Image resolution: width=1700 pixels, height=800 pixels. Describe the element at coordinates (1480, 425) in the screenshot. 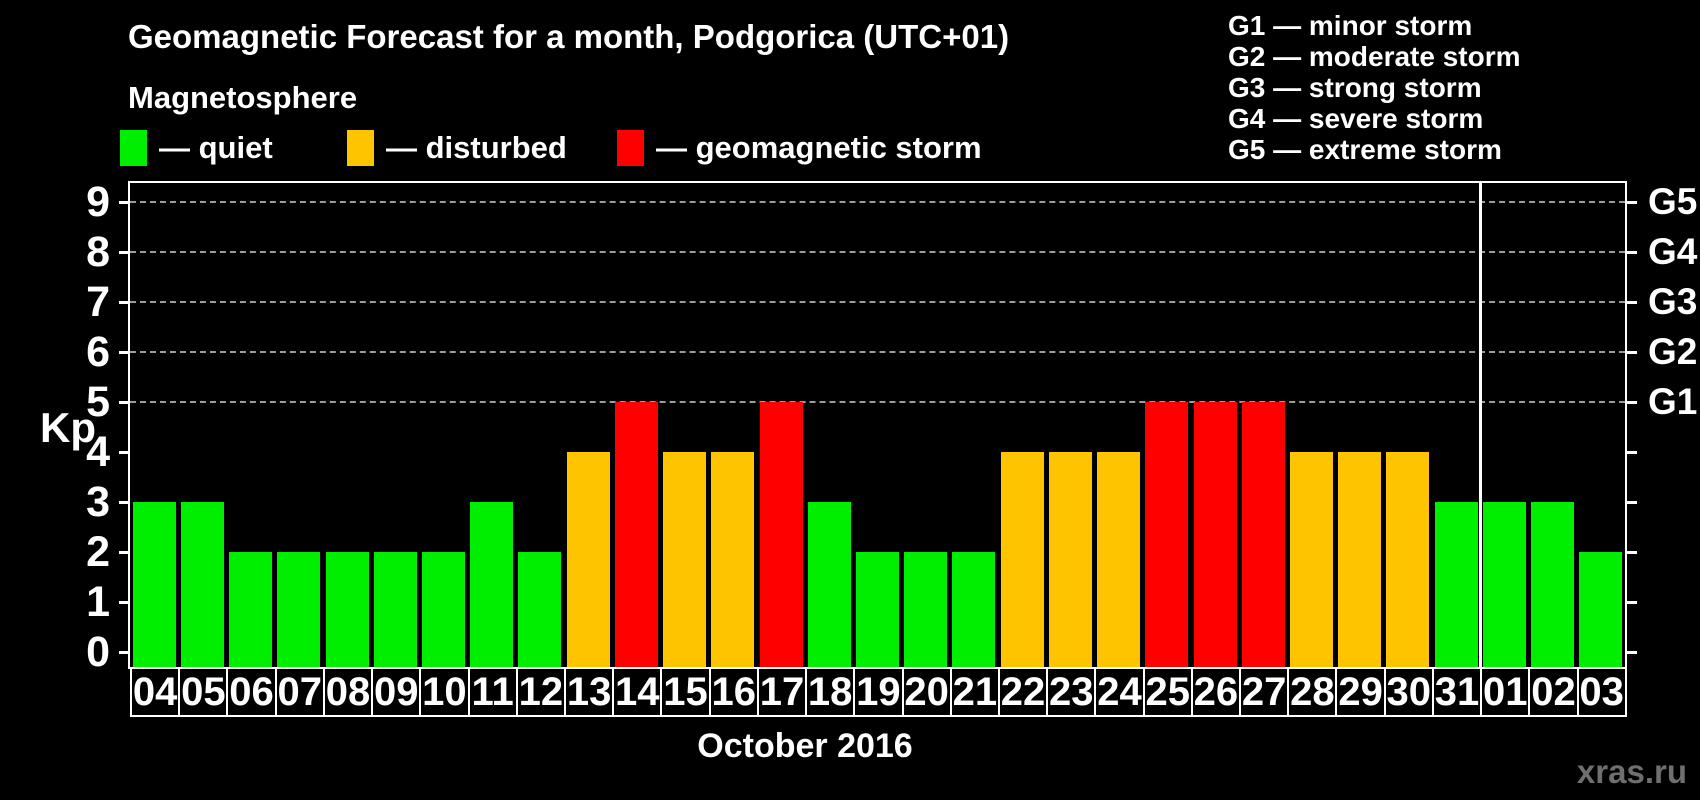

I see `month-separator` at that location.